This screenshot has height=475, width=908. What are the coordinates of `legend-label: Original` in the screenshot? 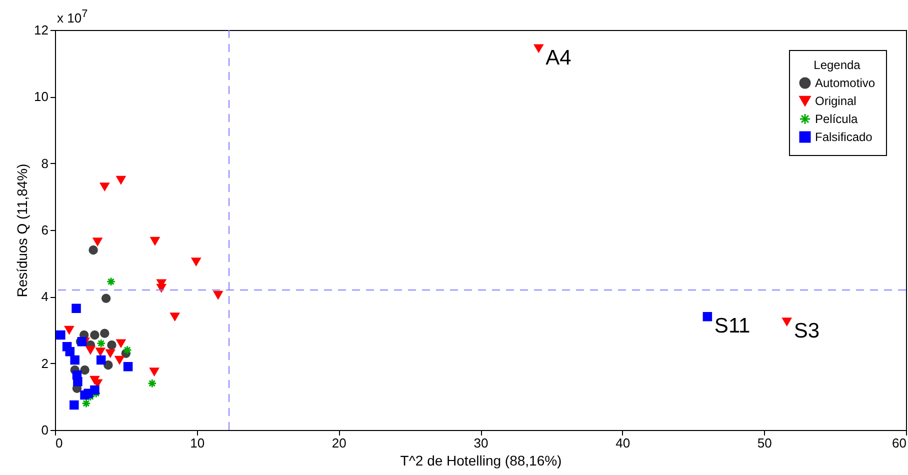 It's located at (835, 101).